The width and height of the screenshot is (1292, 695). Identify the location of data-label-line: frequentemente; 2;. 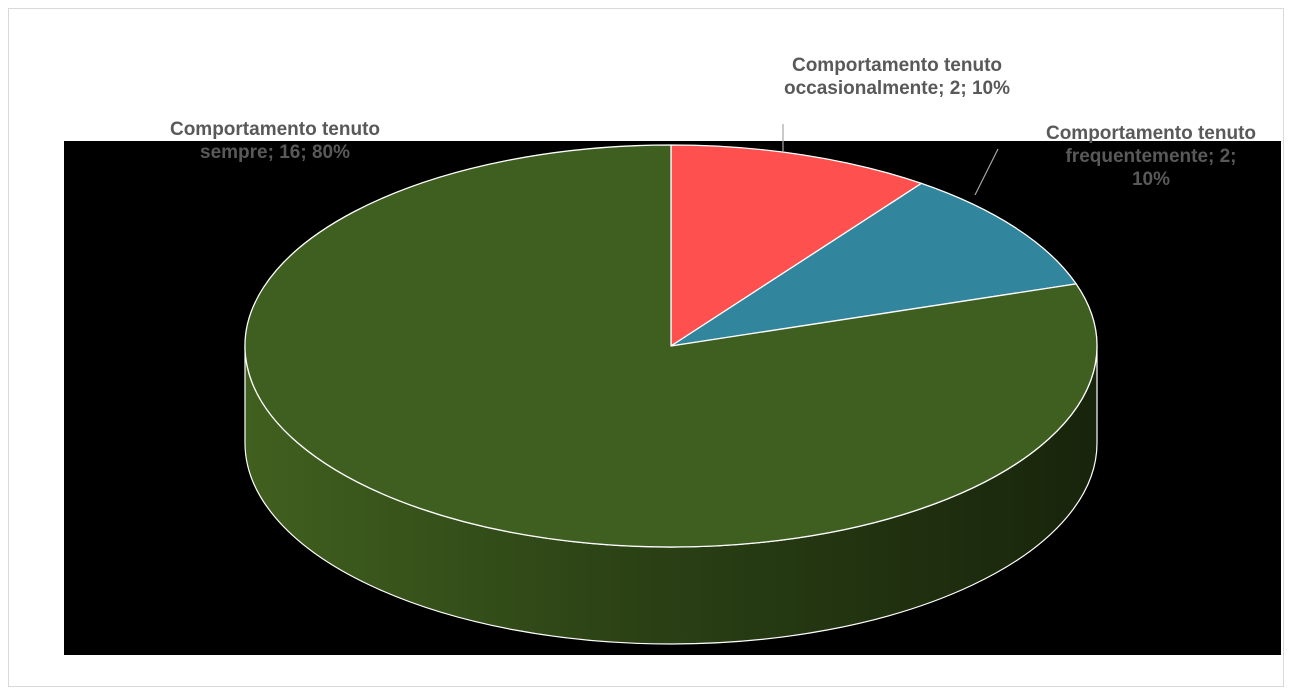
(1150, 156).